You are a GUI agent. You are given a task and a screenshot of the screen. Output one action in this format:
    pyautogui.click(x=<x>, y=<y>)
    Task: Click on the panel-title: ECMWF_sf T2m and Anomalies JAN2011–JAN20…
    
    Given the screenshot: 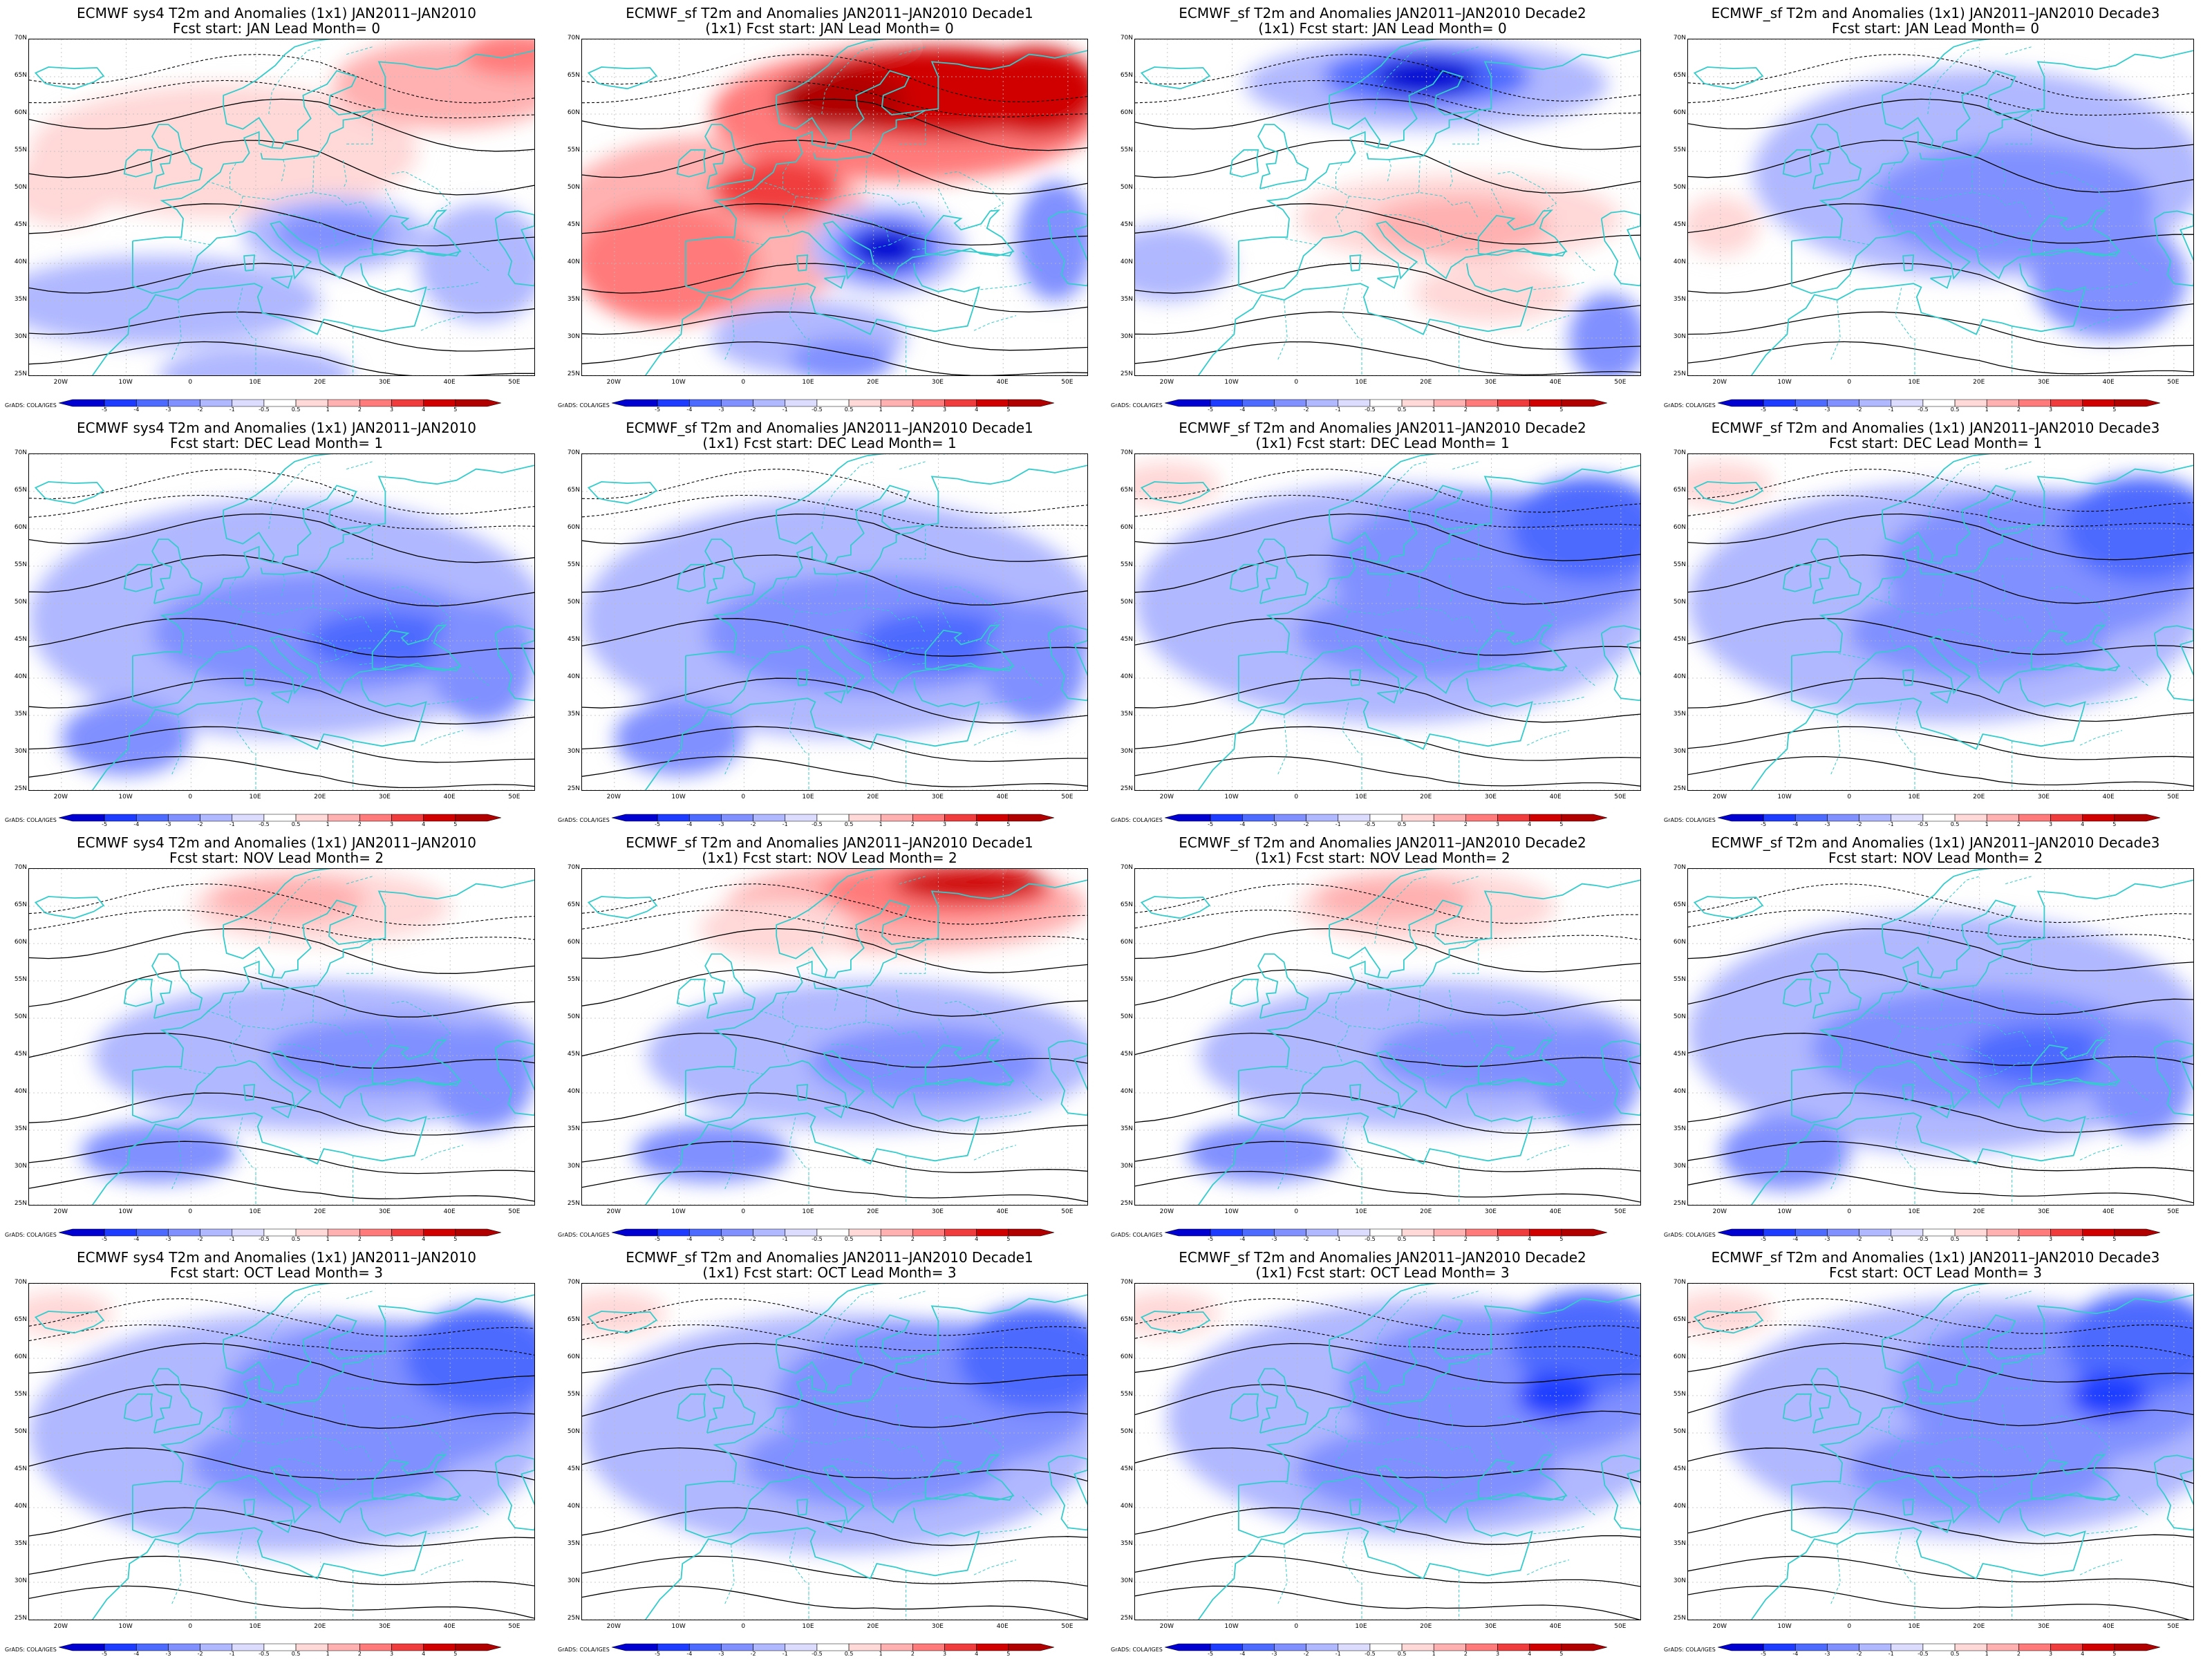 What is the action you would take?
    pyautogui.click(x=1382, y=428)
    